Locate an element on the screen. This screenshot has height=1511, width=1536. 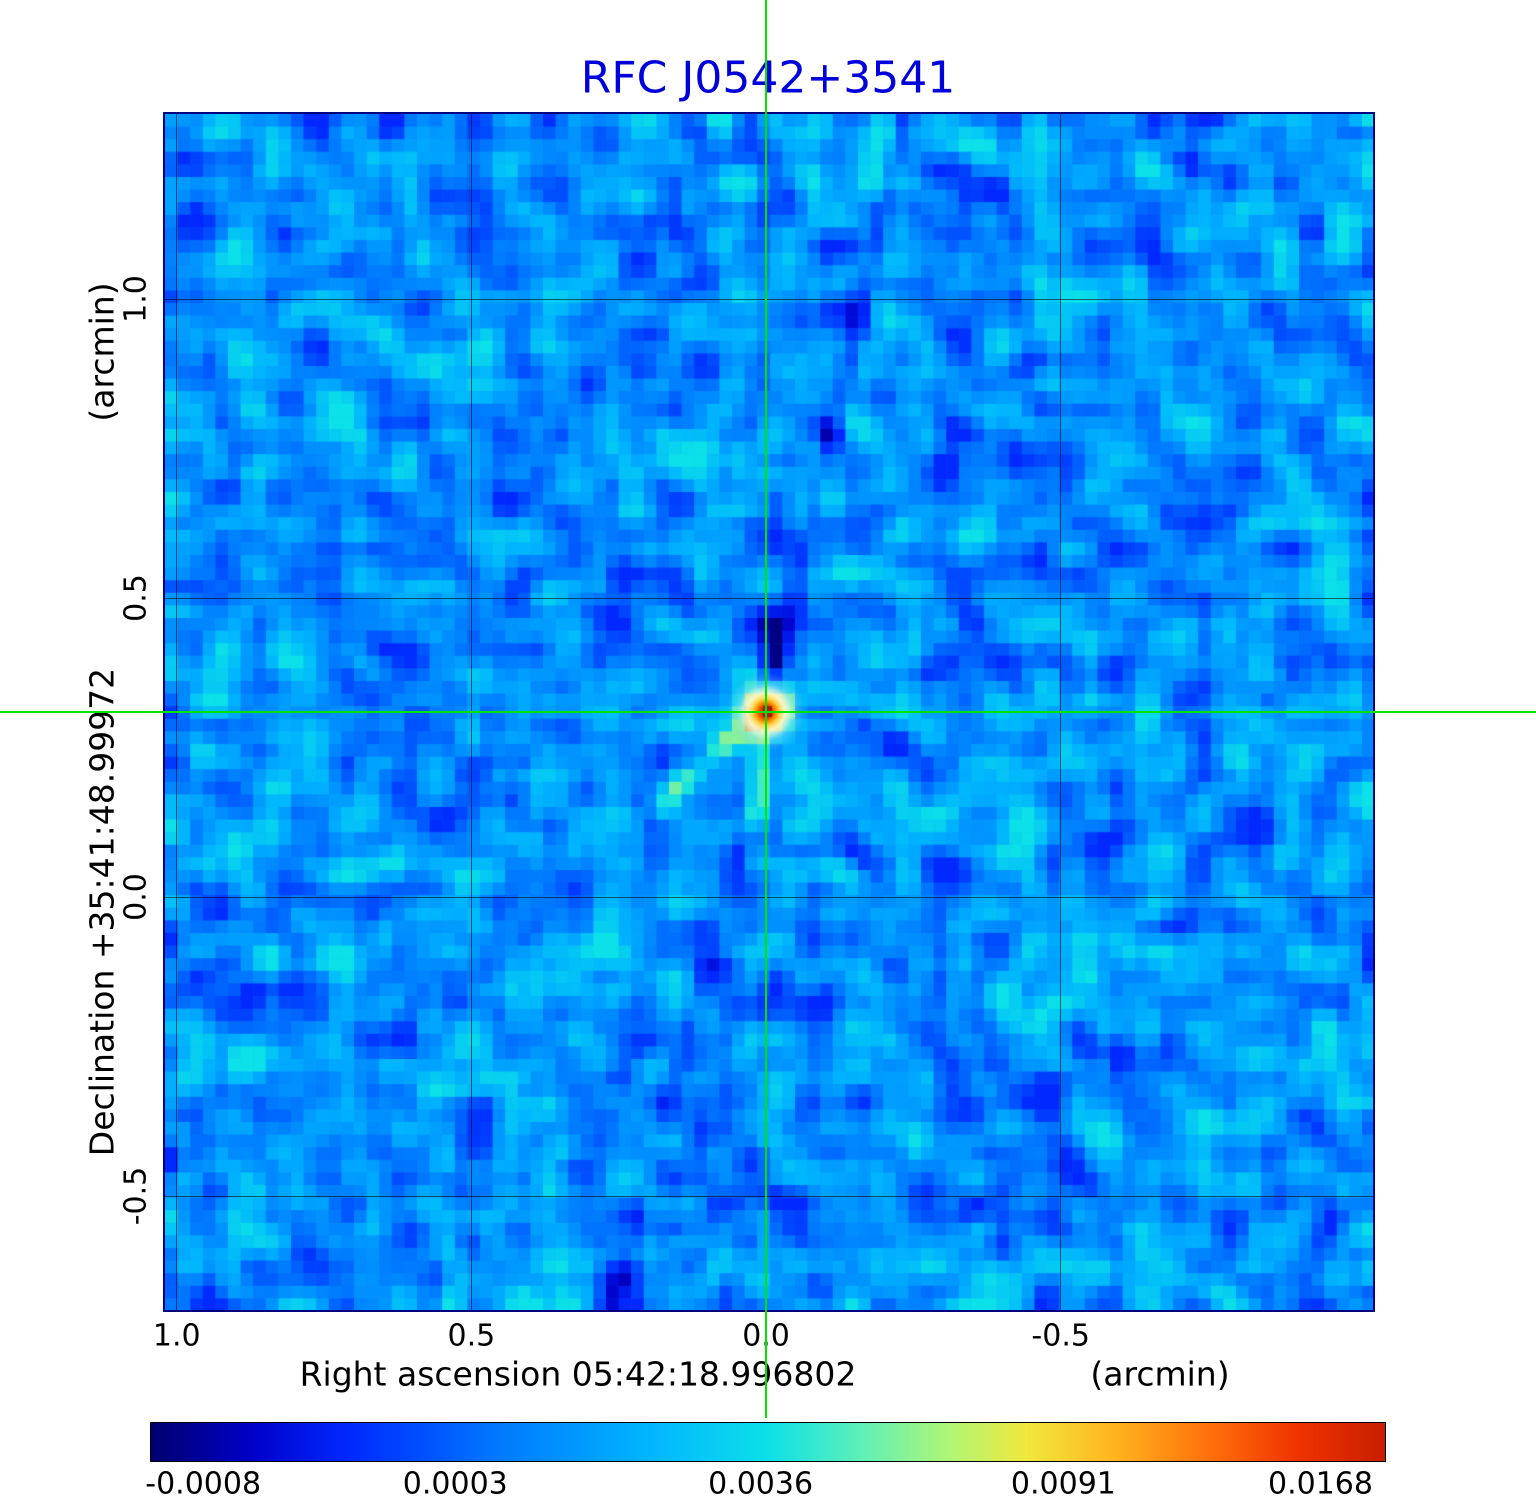
y-axis-label: Declination +35:41:48.99972 is located at coordinates (102, 912).